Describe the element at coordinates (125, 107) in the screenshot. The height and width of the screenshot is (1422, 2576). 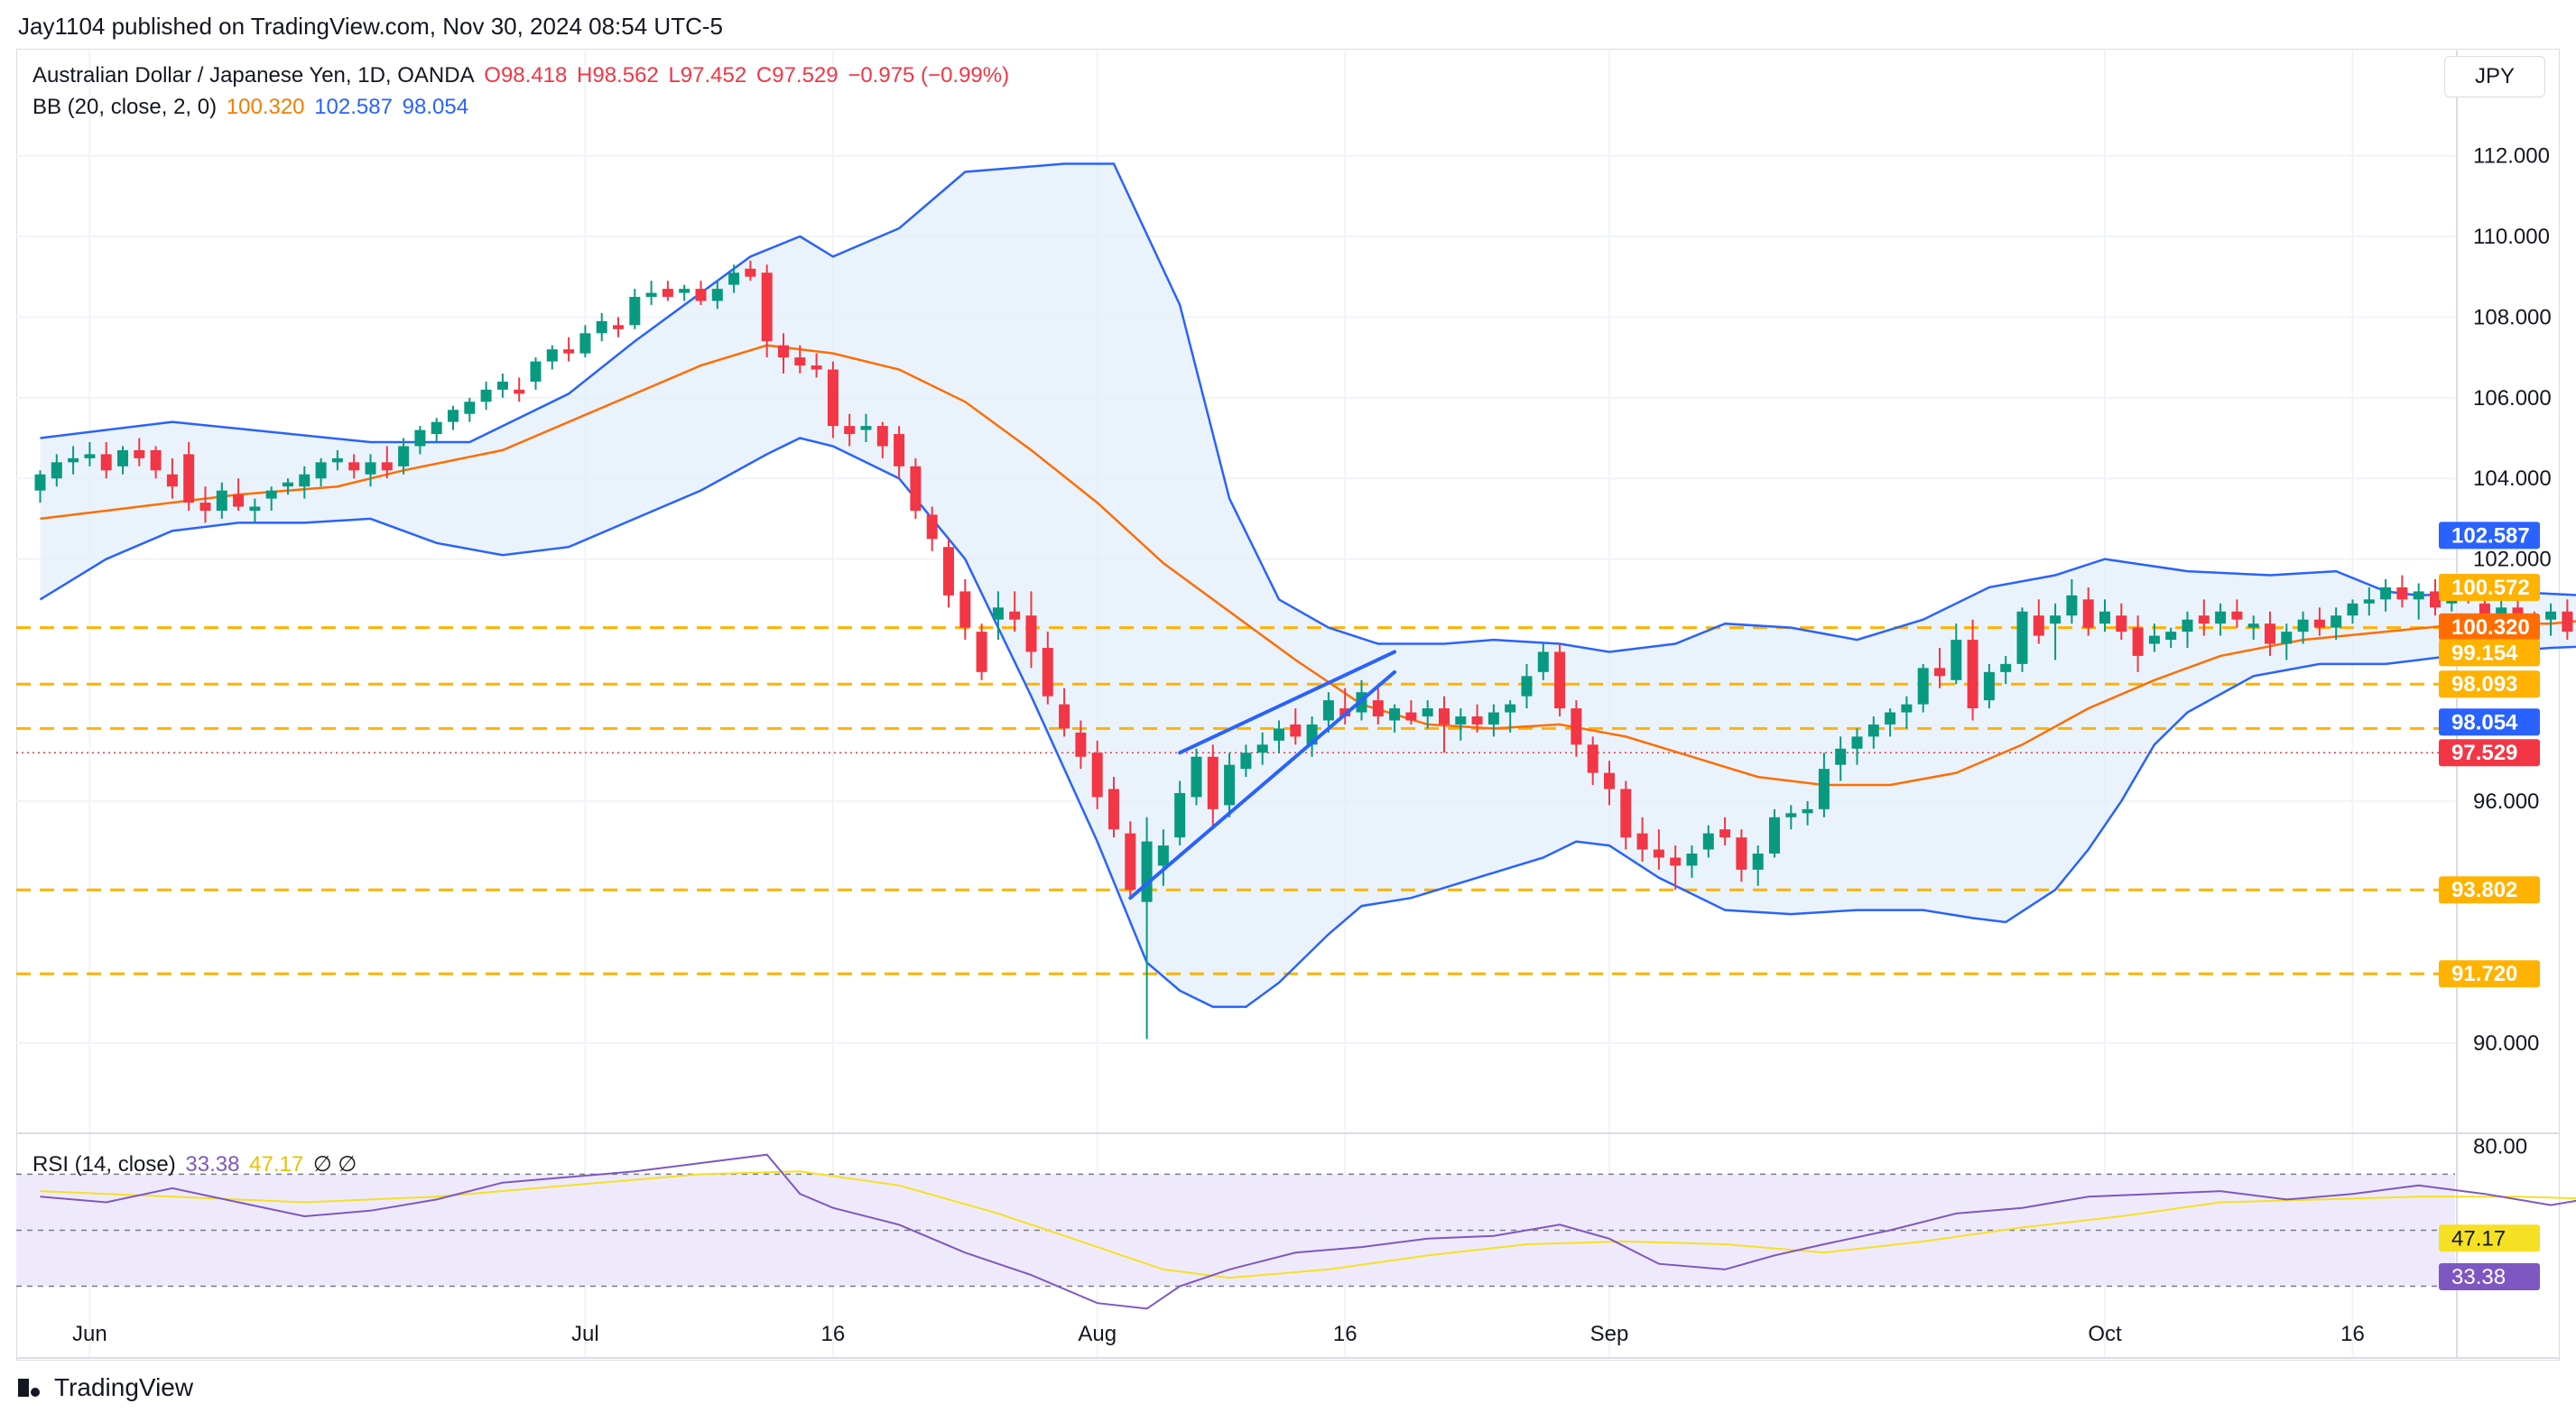
I see `bb-label: BB (20, close, 2, 0)` at that location.